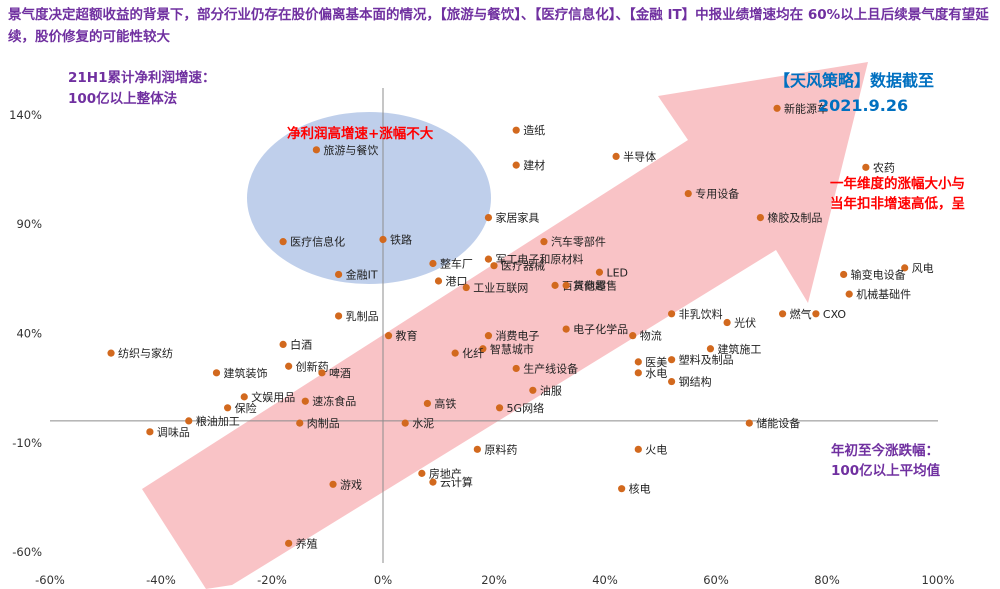 The height and width of the screenshot is (589, 1000). Describe the element at coordinates (440, 473) in the screenshot. I see `data-point: 房地产` at that location.